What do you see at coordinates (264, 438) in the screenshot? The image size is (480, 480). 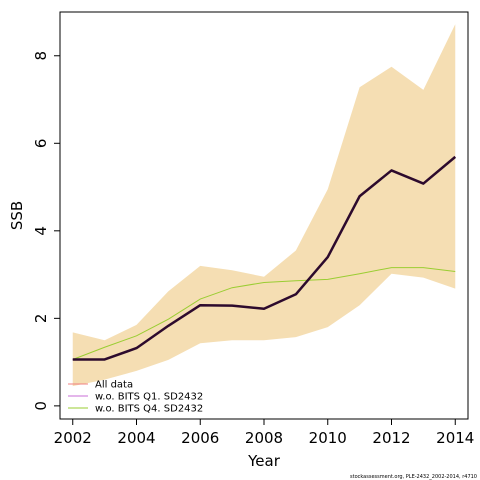 I see `x-tick-label: 2008` at bounding box center [264, 438].